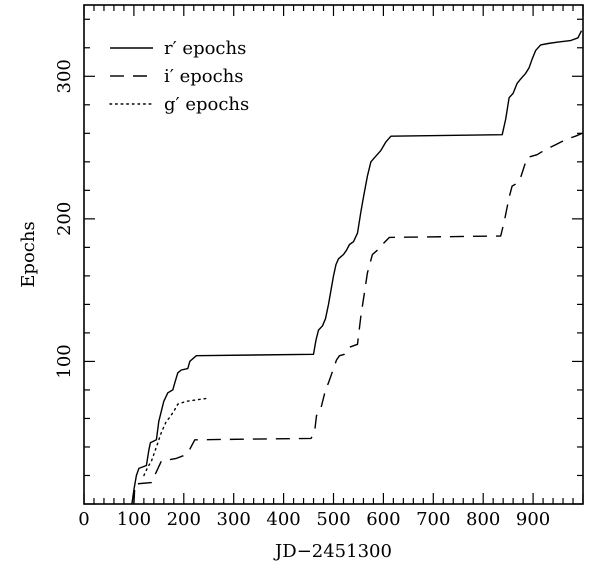 The width and height of the screenshot is (593, 564). I want to click on x-tick-label: 400, so click(283, 519).